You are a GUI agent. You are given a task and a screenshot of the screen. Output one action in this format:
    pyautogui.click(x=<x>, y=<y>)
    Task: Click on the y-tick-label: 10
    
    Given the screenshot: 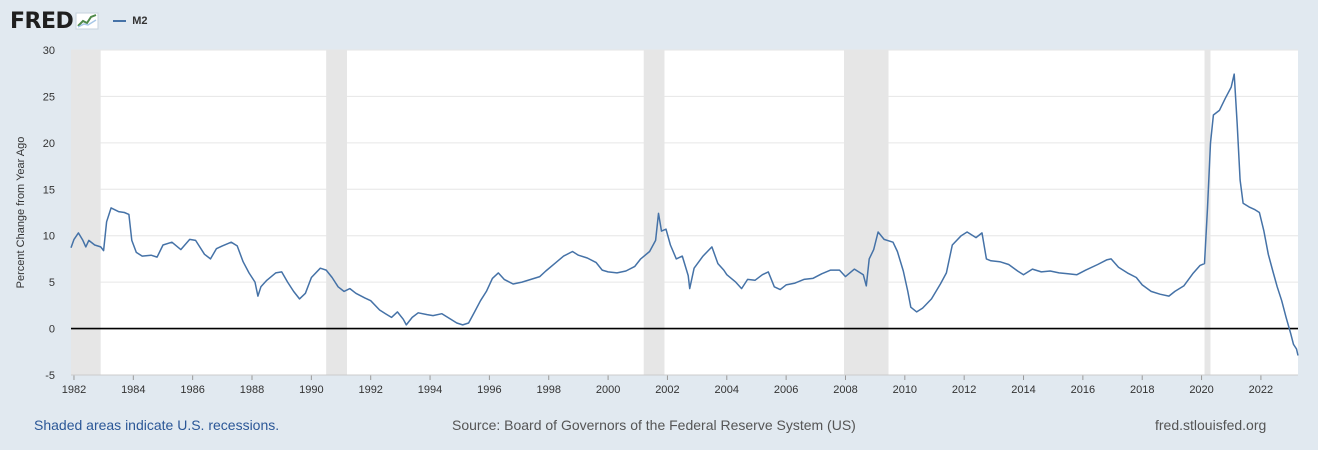 What is the action you would take?
    pyautogui.click(x=49, y=237)
    